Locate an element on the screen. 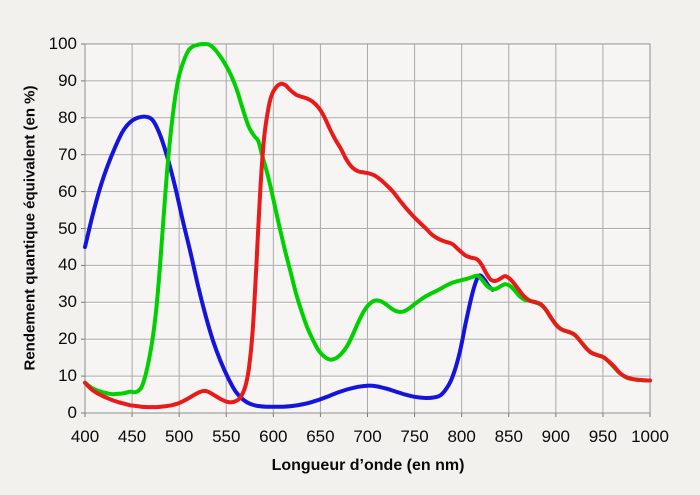 The width and height of the screenshot is (700, 495). x-tick-label: 600 is located at coordinates (273, 436).